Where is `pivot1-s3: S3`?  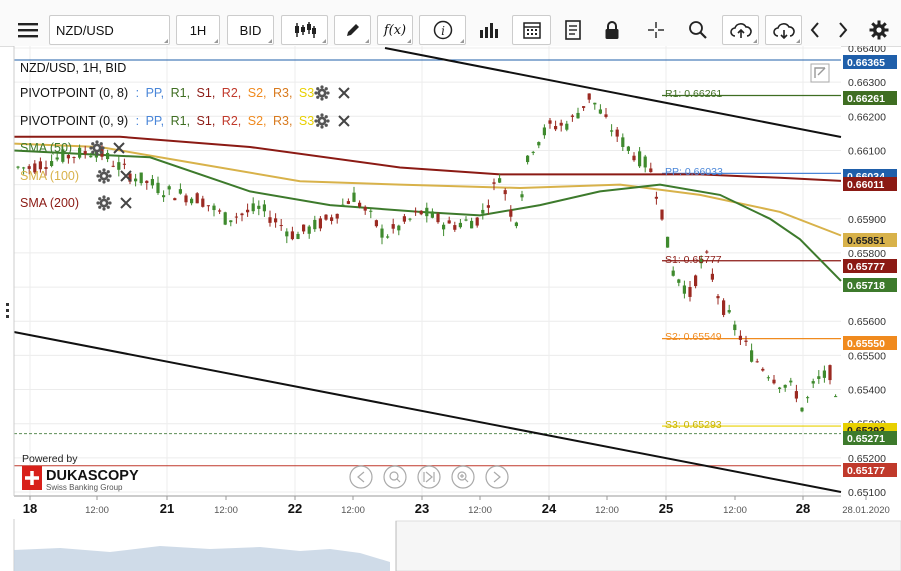 pivot1-s3: S3 is located at coordinates (306, 93).